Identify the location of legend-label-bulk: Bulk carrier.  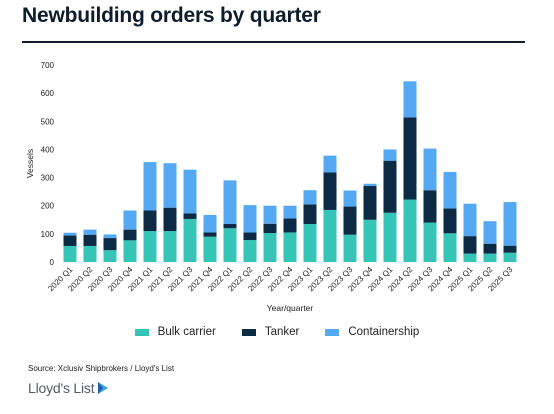
(186, 332).